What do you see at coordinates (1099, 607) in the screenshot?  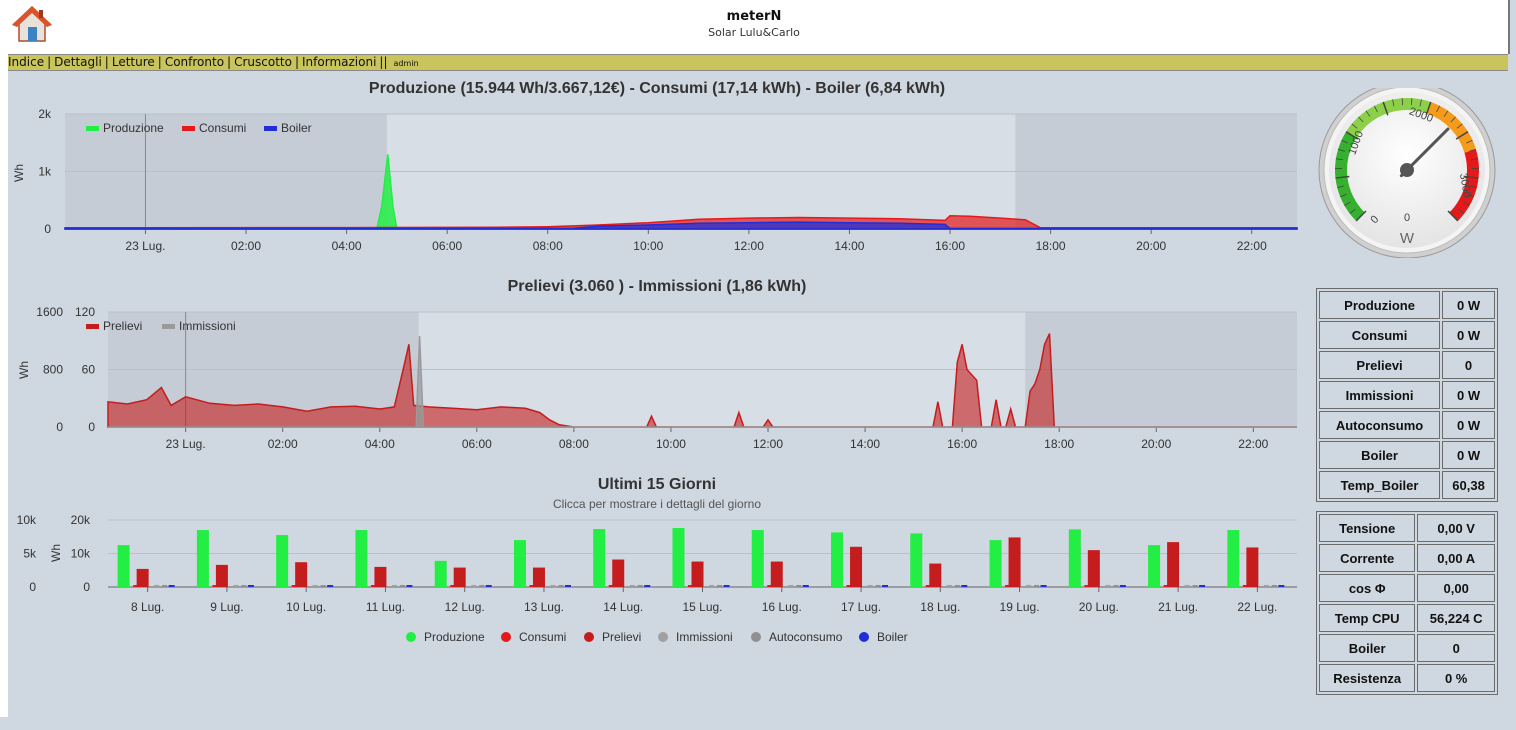 I see `x-tick-label: 20 Lug.` at bounding box center [1099, 607].